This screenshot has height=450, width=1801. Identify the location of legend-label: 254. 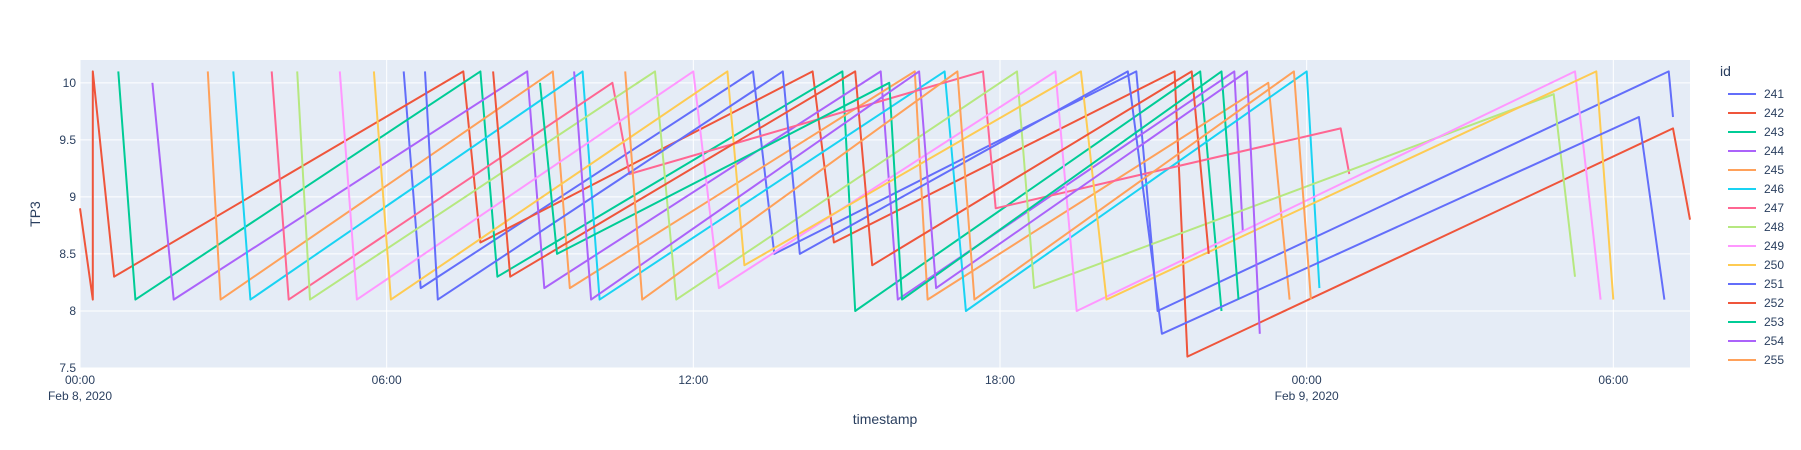
(1774, 341).